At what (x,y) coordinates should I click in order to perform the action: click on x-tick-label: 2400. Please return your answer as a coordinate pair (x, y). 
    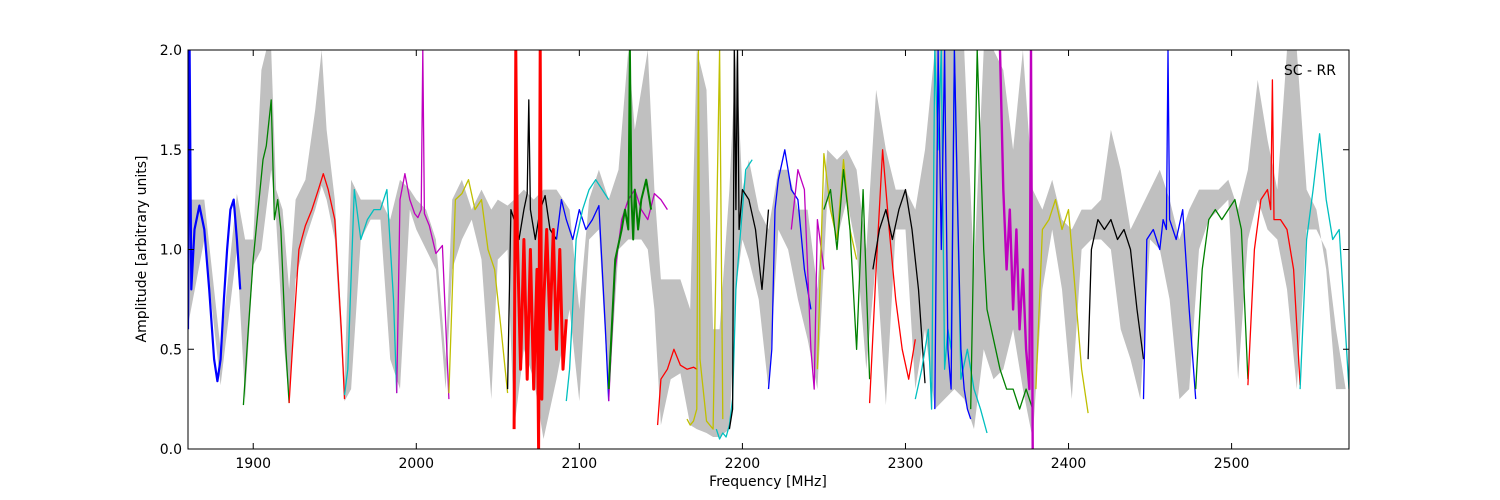
    Looking at the image, I should click on (1069, 464).